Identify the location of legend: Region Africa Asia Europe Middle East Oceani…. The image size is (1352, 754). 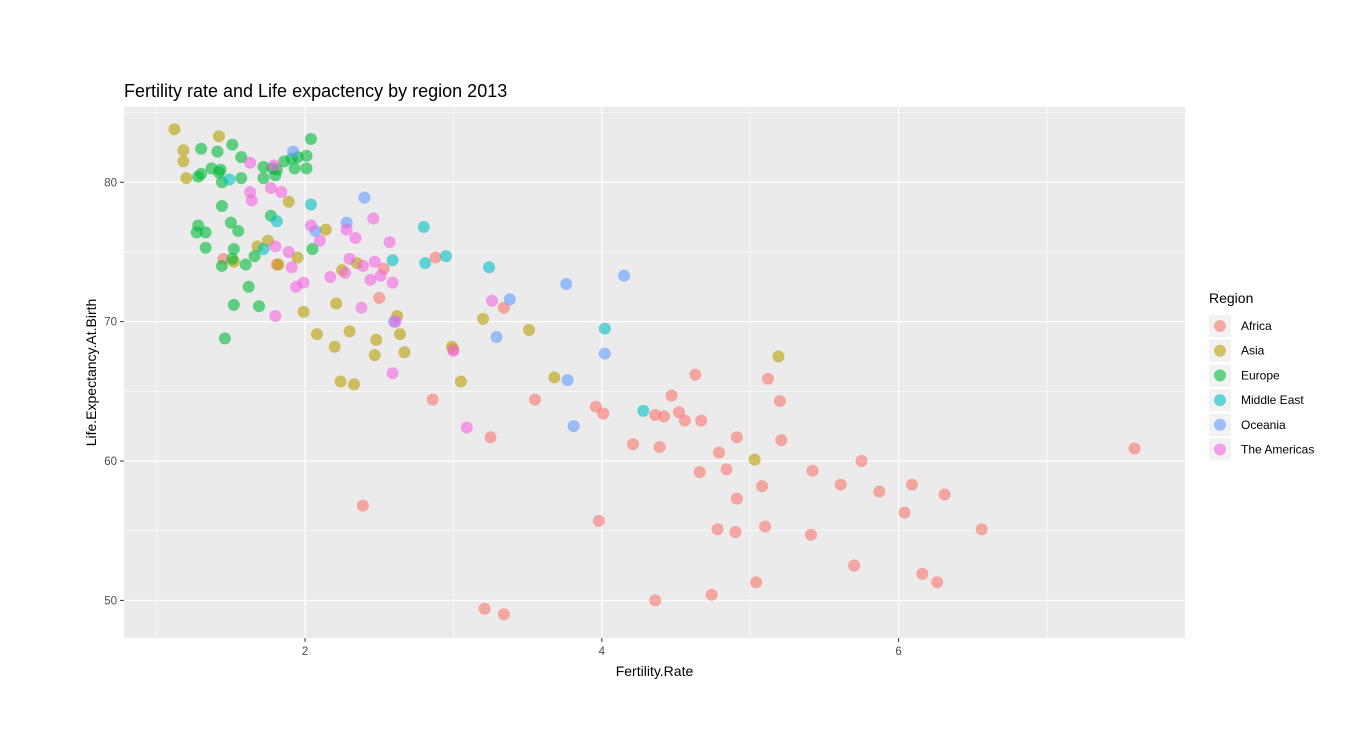
(1261, 375).